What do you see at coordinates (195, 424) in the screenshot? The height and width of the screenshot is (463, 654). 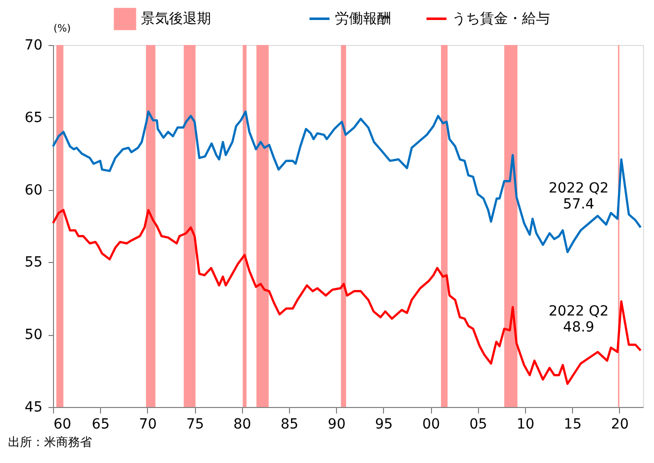 I see `x-tick-label: 75` at bounding box center [195, 424].